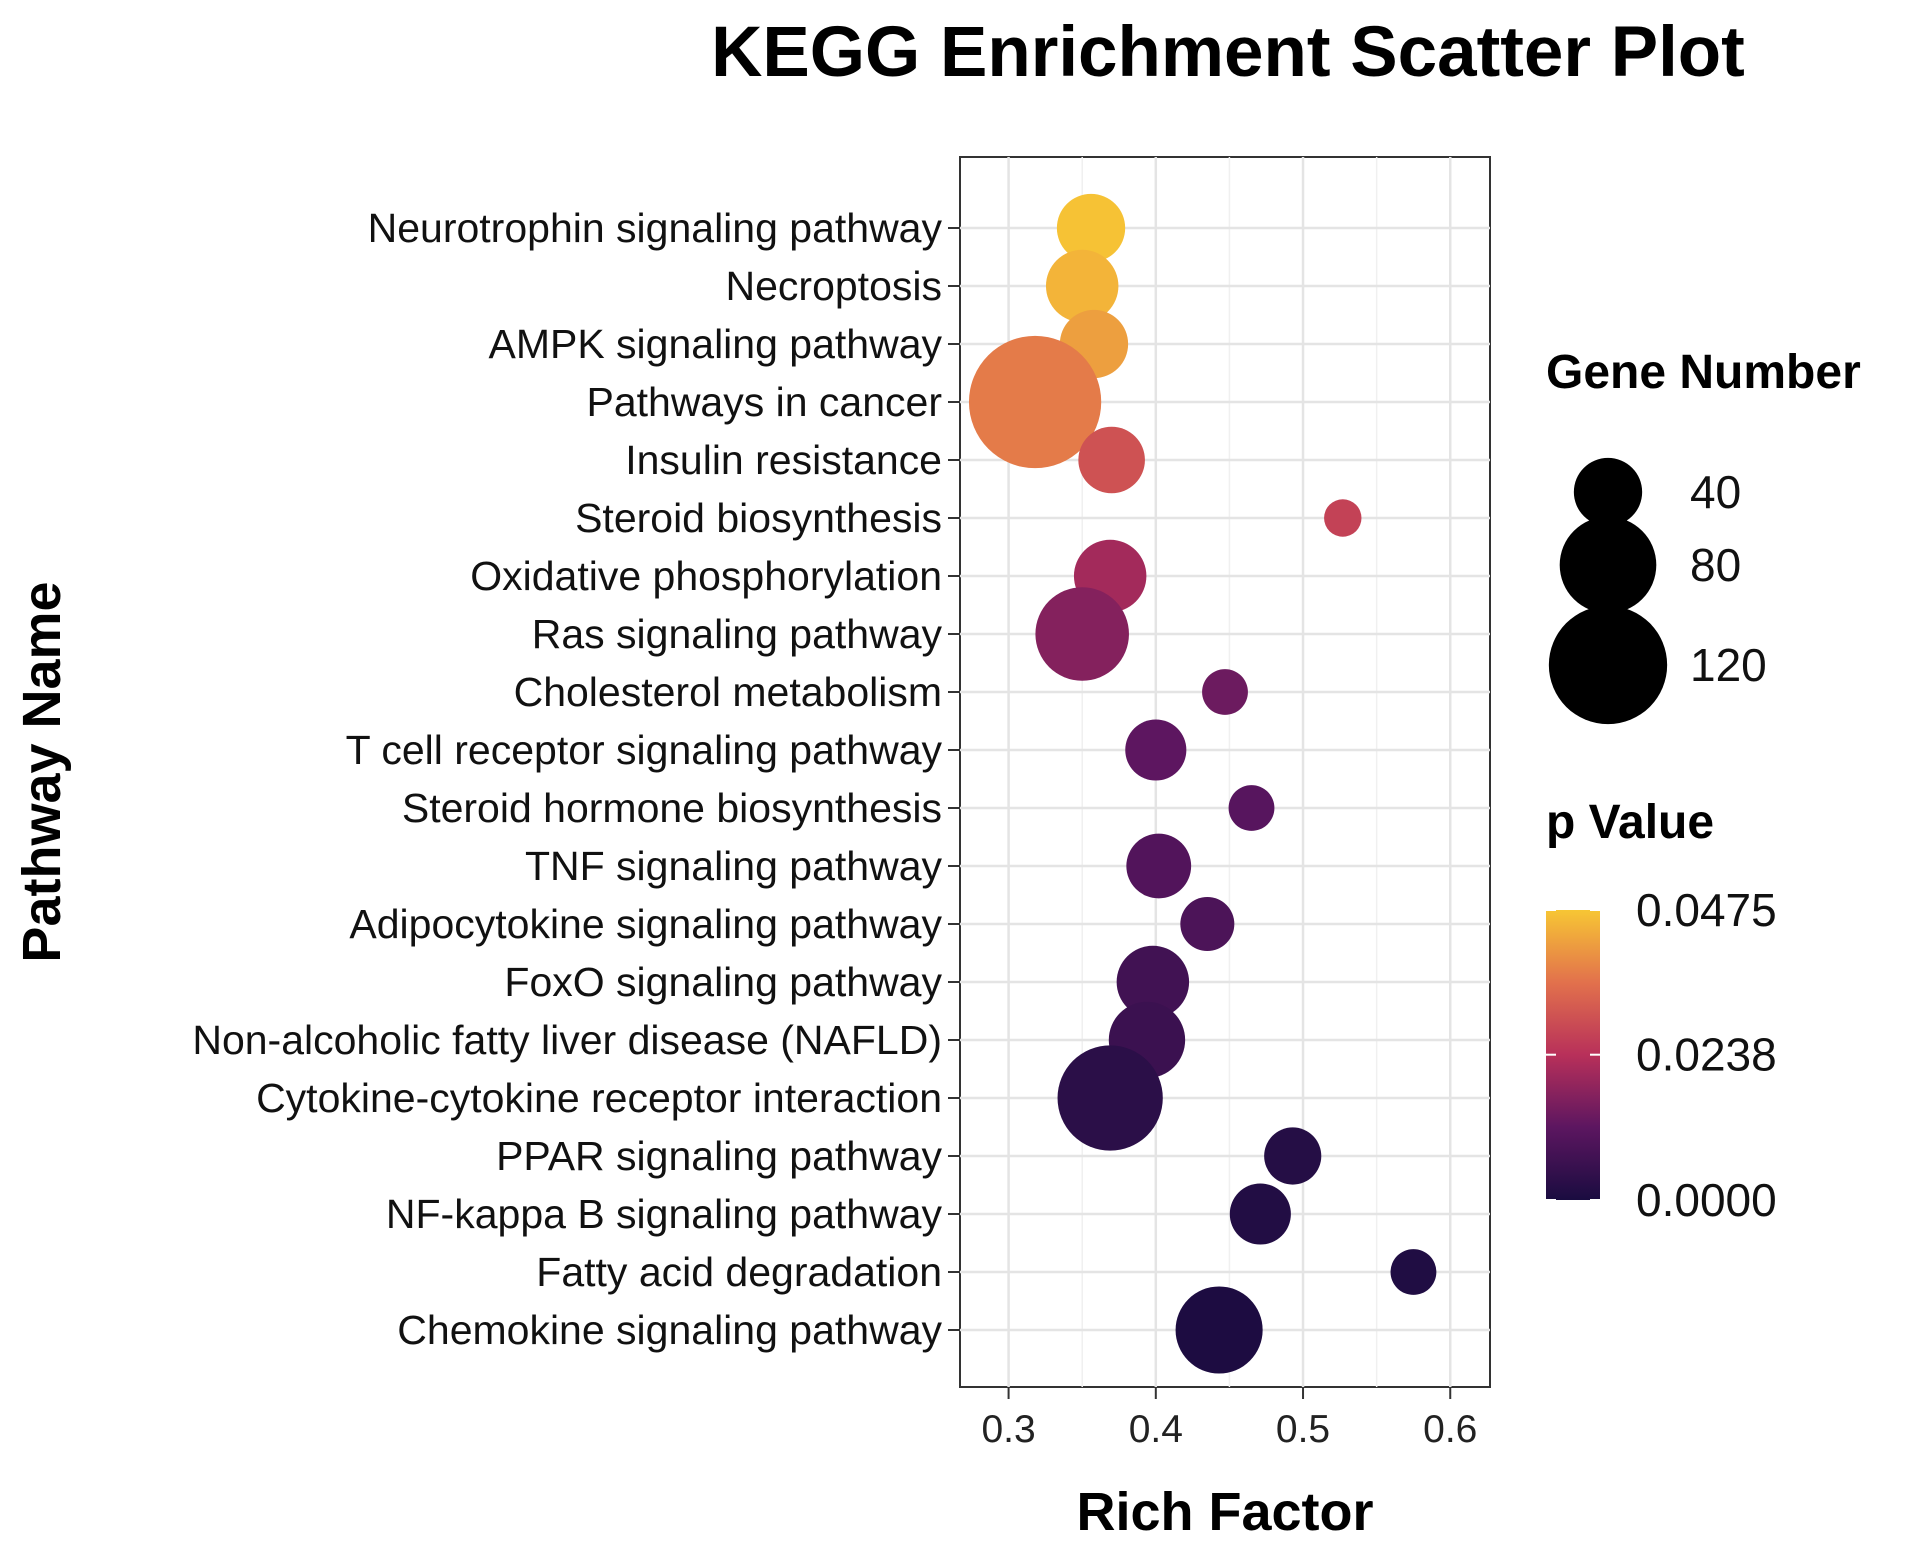  I want to click on y-tick-label: Steroid hormone biosynthesis, so click(672, 808).